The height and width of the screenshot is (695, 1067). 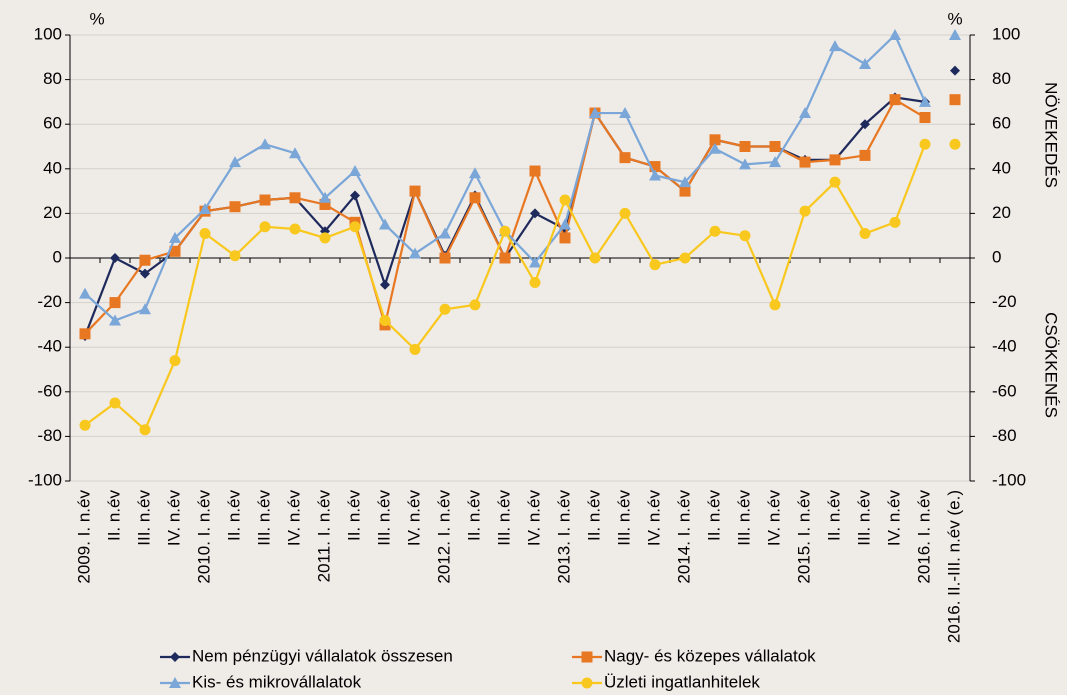 I want to click on legend-label: Nagy- és közepes vállalatok, so click(x=710, y=655).